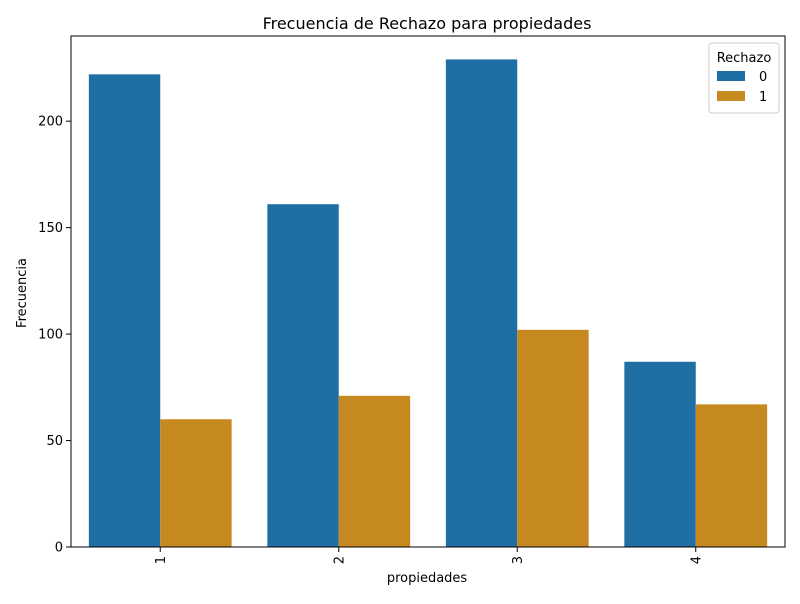  What do you see at coordinates (427, 578) in the screenshot?
I see `x-axis-label: propiedades` at bounding box center [427, 578].